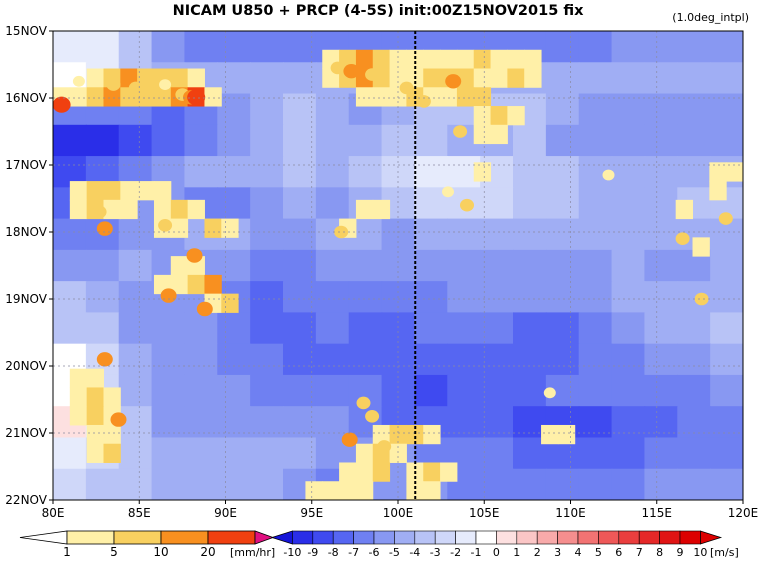 The width and height of the screenshot is (760, 565). What do you see at coordinates (657, 513) in the screenshot?
I see `x-tick-label: 115E` at bounding box center [657, 513].